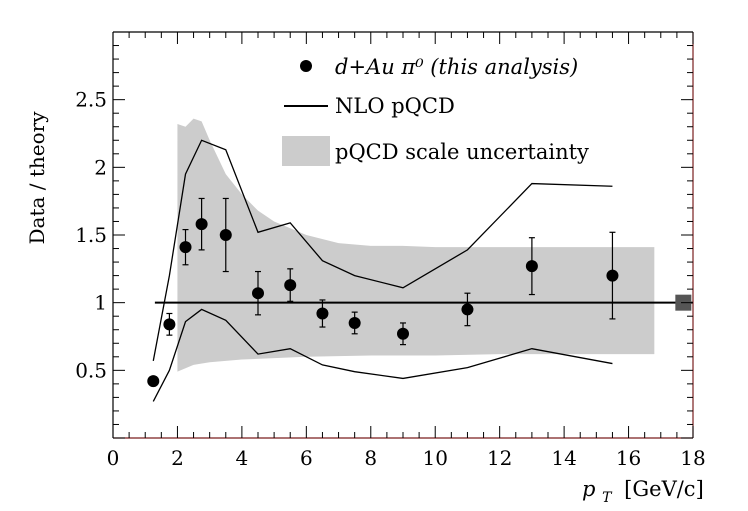  I want to click on x-tick-label-4: 8, so click(370, 458).